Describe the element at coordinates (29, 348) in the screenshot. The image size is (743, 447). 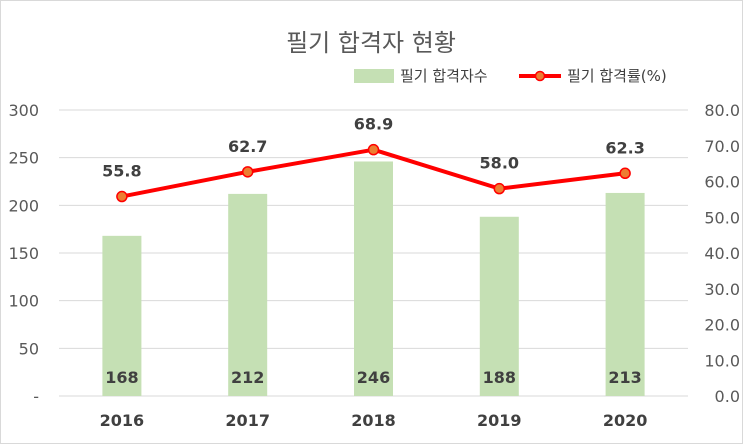
I see `left-tick-label: 50` at that location.